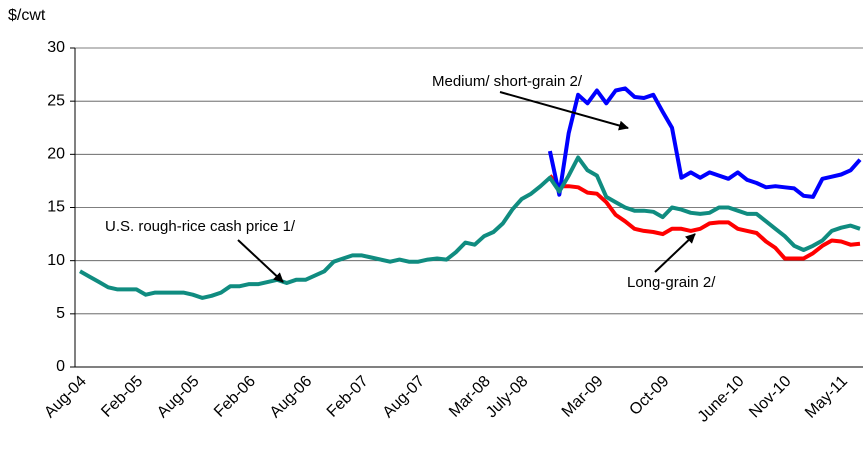  I want to click on x-tick-label: Feb-05, so click(122, 397).